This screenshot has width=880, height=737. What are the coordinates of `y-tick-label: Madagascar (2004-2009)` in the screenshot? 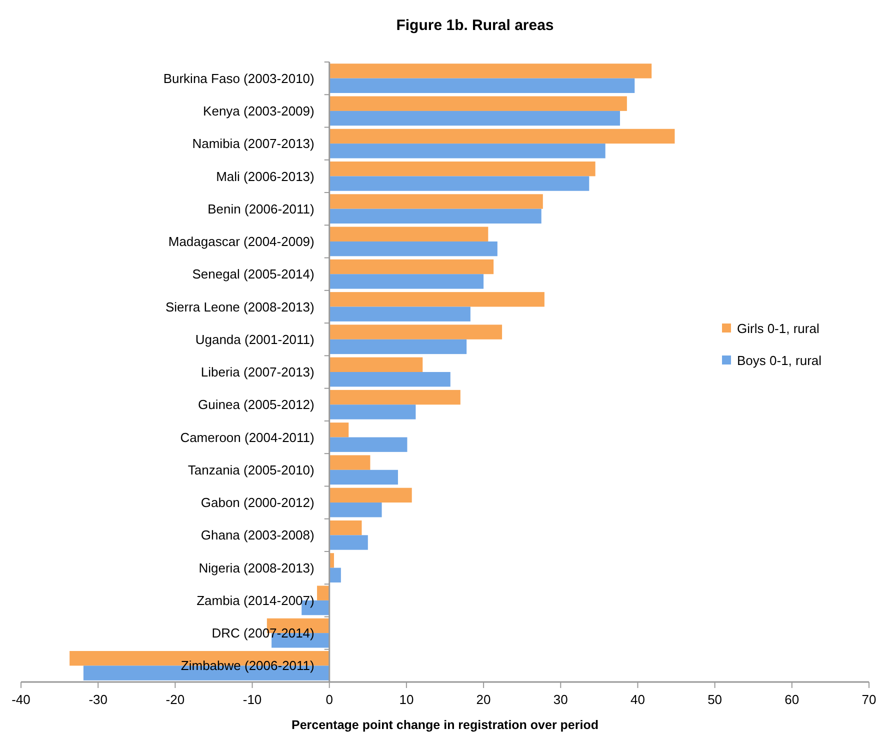 It's located at (241, 242).